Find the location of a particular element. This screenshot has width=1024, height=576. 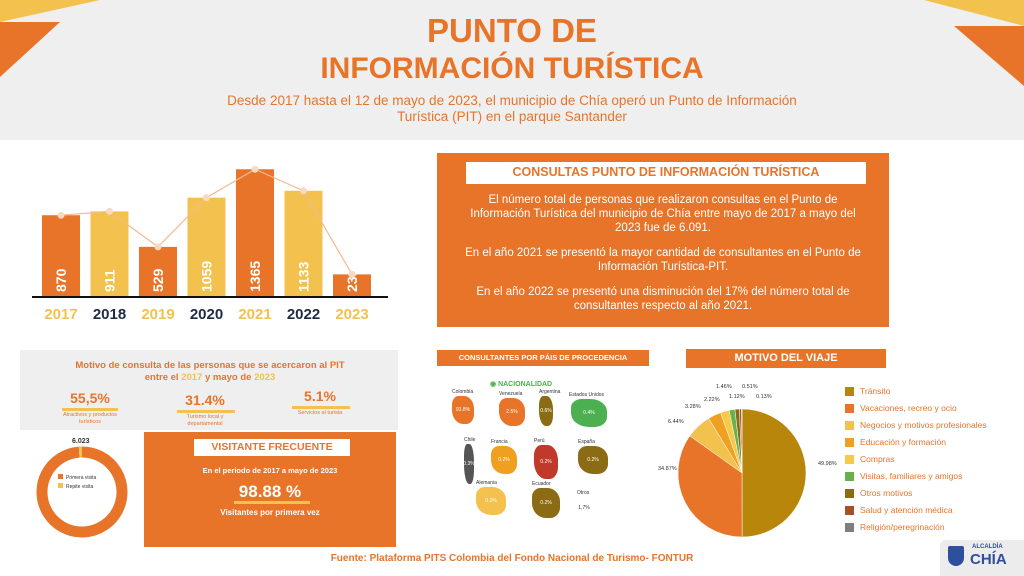

x-tick-label: 2022 is located at coordinates (303, 314).